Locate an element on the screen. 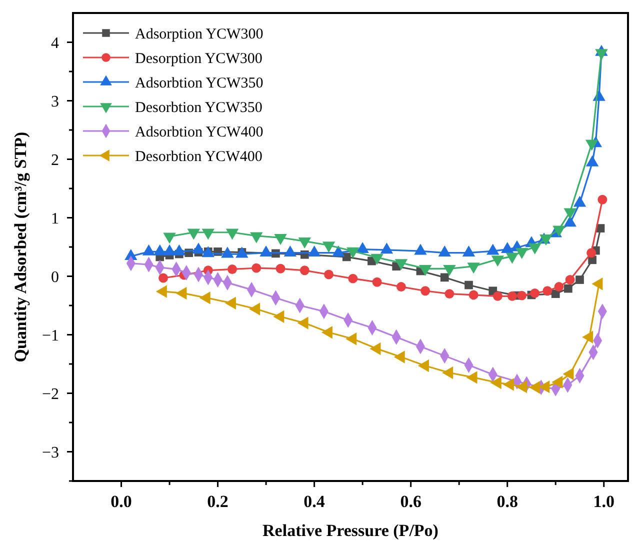  x-axis-title: Relative Pressure (P/Po) is located at coordinates (350, 530).